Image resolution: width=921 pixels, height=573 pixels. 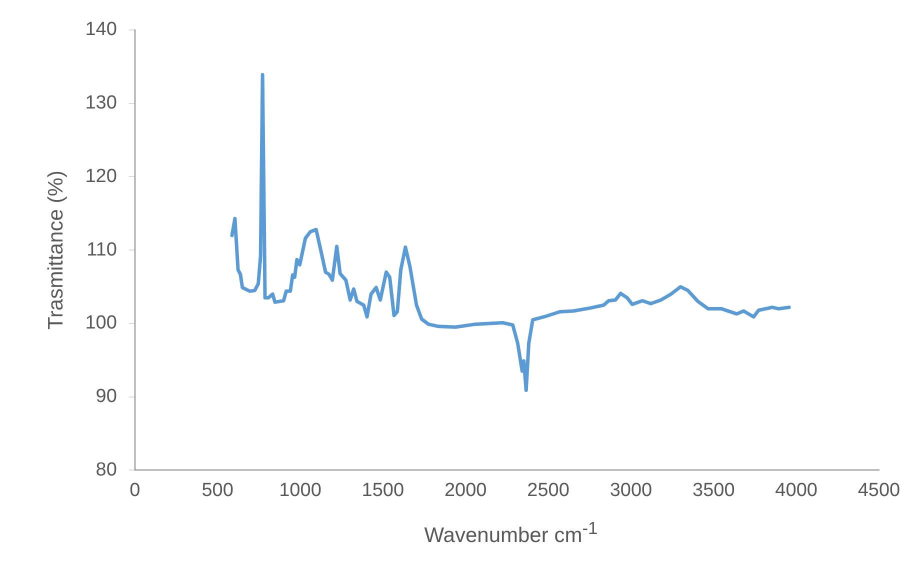 What do you see at coordinates (713, 490) in the screenshot?
I see `x-tick-label: 3500` at bounding box center [713, 490].